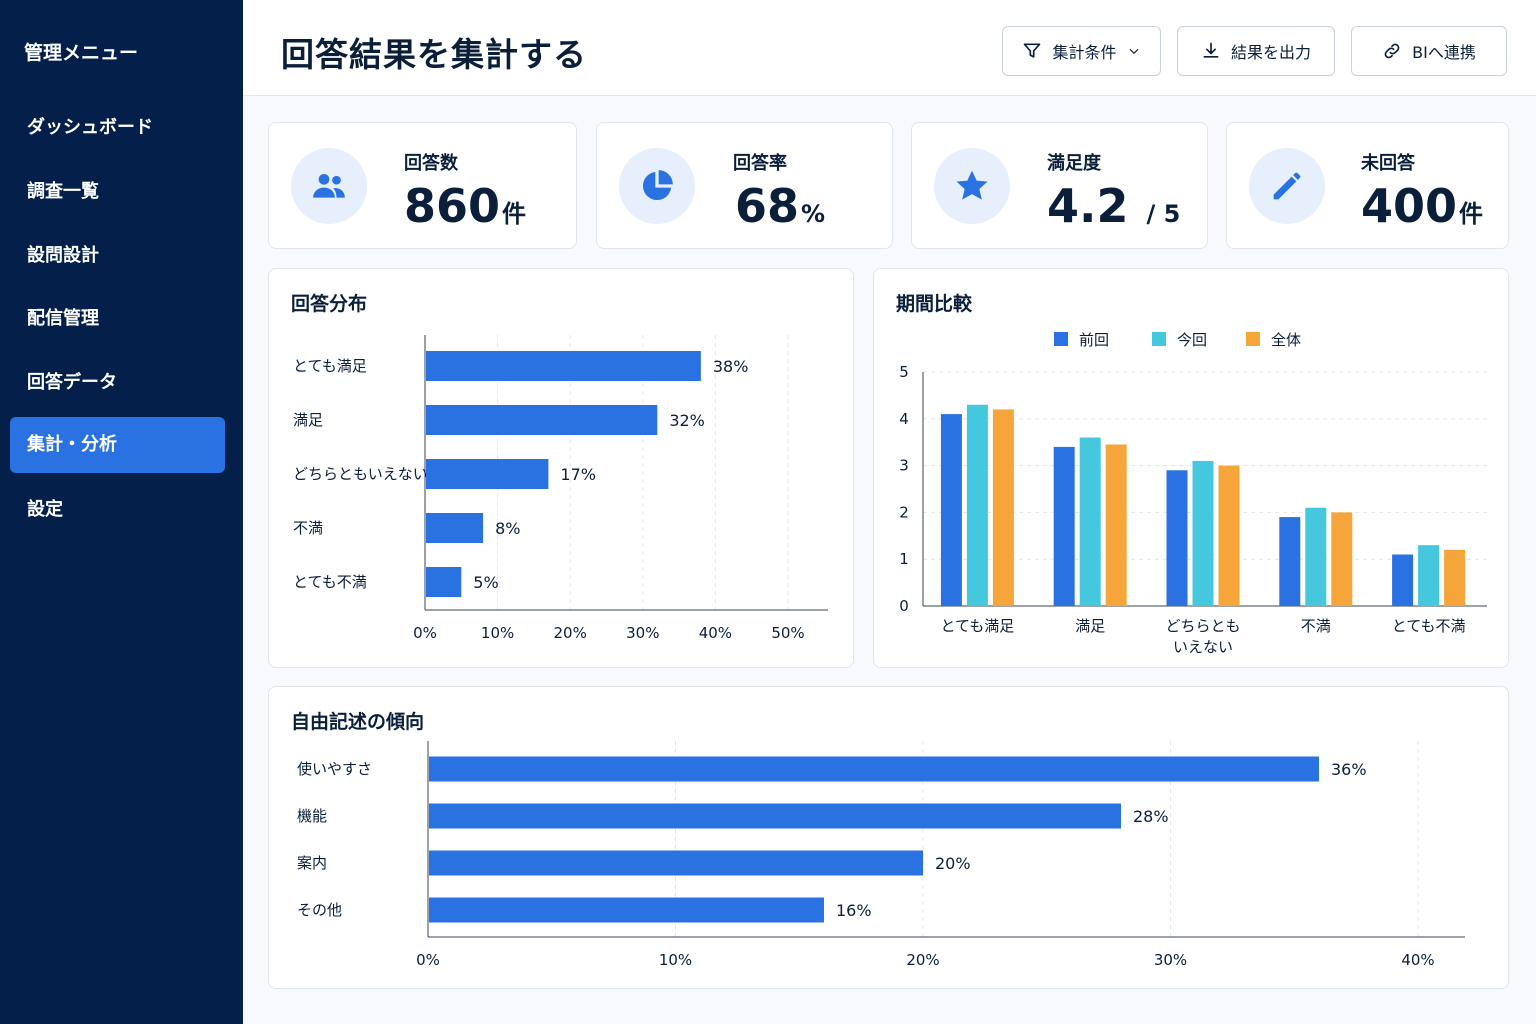  What do you see at coordinates (1151, 816) in the screenshot?
I see `data-label: 28%` at bounding box center [1151, 816].